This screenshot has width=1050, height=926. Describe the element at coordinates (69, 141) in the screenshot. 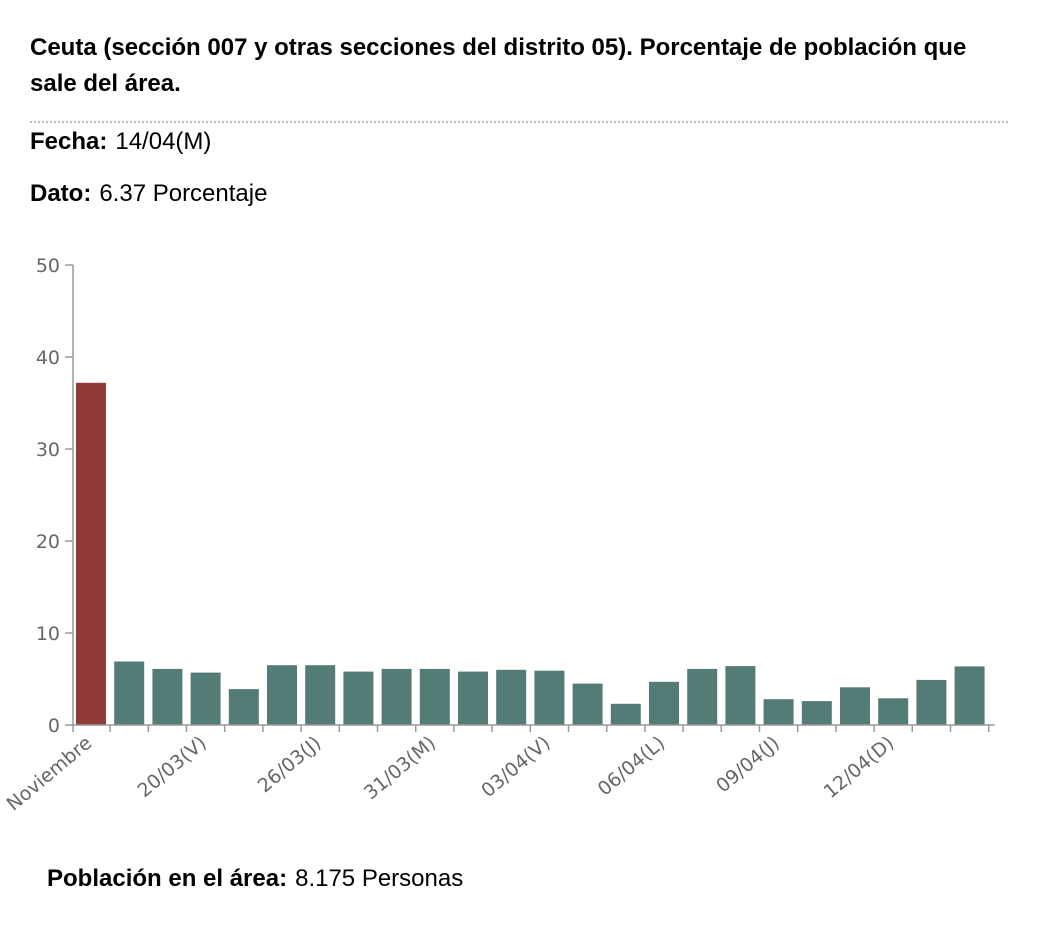

I see `fecha-label: Fecha:` at that location.